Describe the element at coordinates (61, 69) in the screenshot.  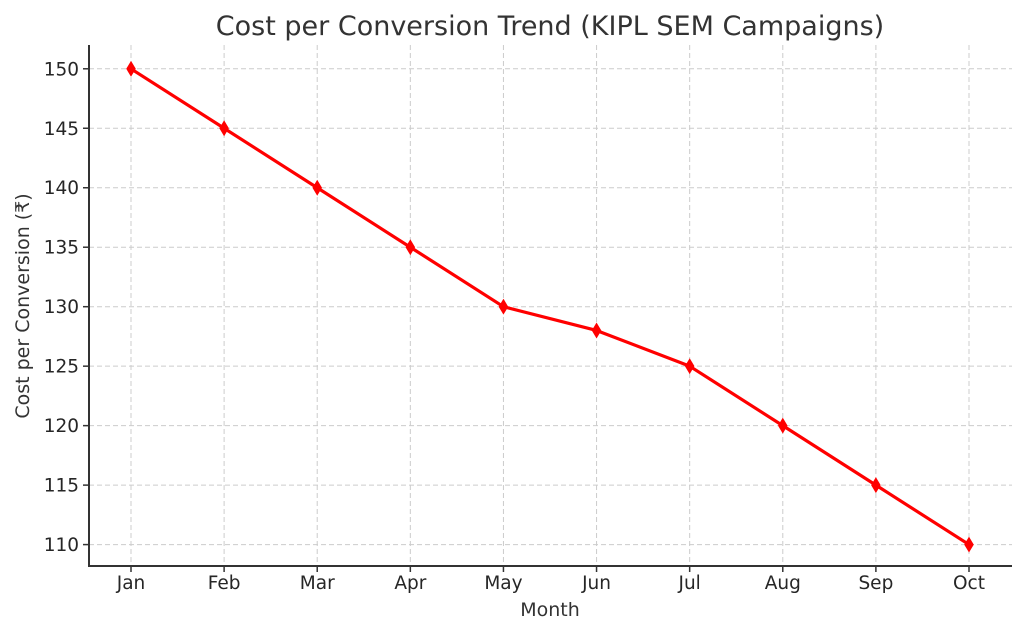
I see `y-tick-label: 150` at that location.